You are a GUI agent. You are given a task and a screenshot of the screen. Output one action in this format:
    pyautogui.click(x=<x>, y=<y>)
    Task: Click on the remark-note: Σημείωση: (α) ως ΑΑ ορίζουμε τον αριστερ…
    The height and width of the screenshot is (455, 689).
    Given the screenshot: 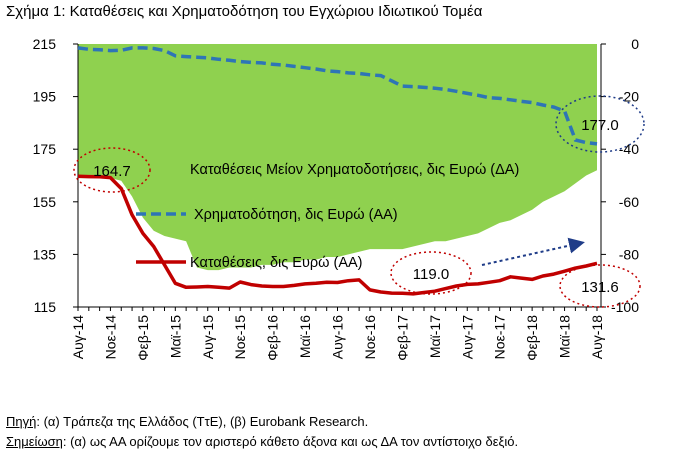 What is the action you would take?
    pyautogui.click(x=262, y=441)
    